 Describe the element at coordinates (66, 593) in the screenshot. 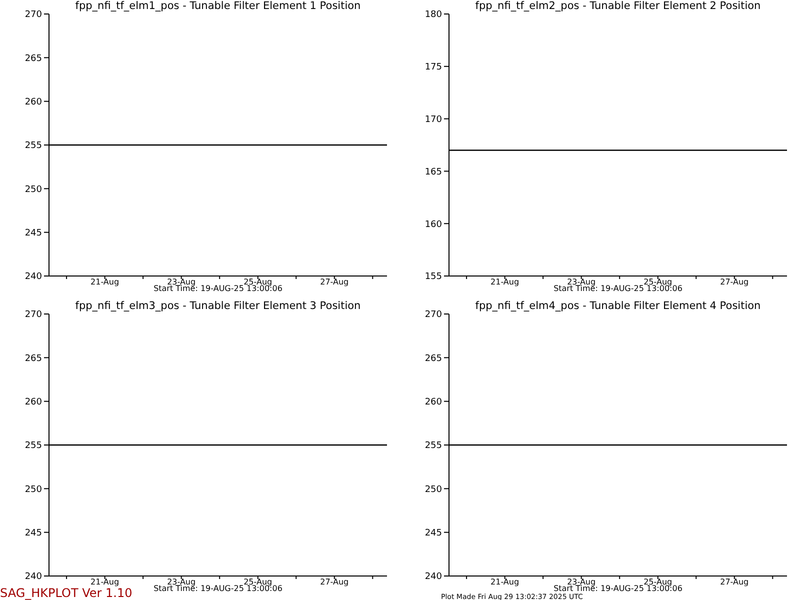

I see `text: SAG_HKPLOT Ver 1.10` at that location.